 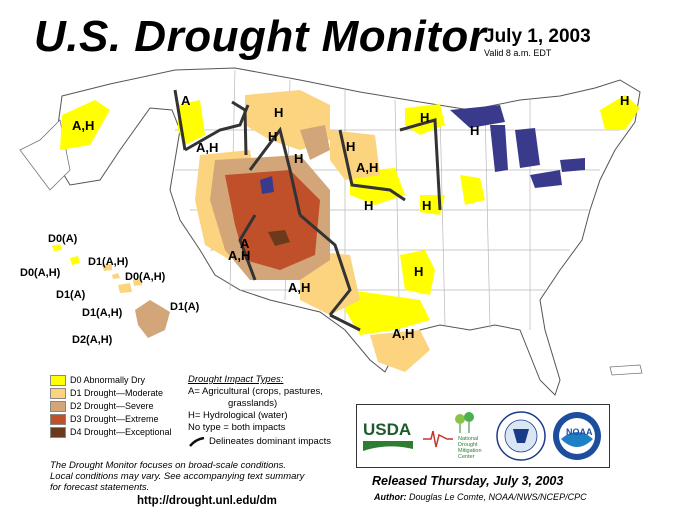 What do you see at coordinates (121, 432) in the screenshot?
I see `legend-label: D4 Drought—Exceptional` at bounding box center [121, 432].